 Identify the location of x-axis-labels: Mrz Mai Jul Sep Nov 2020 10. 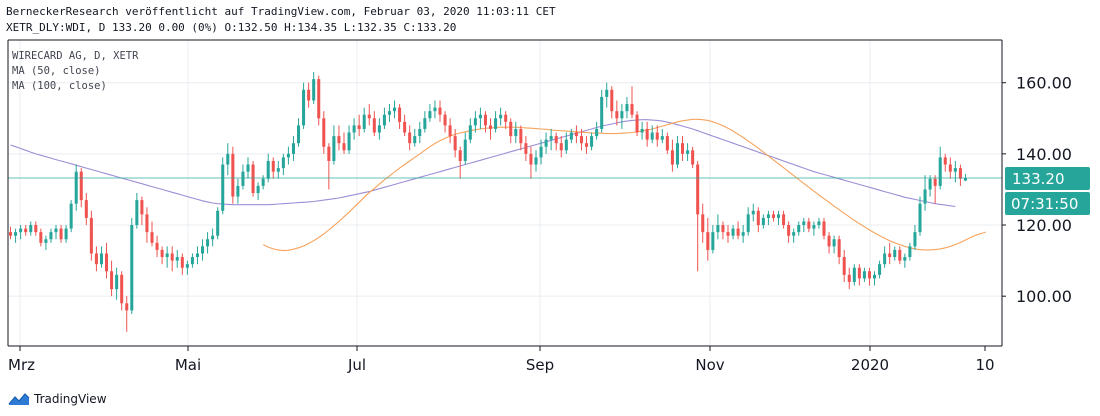
(501, 360).